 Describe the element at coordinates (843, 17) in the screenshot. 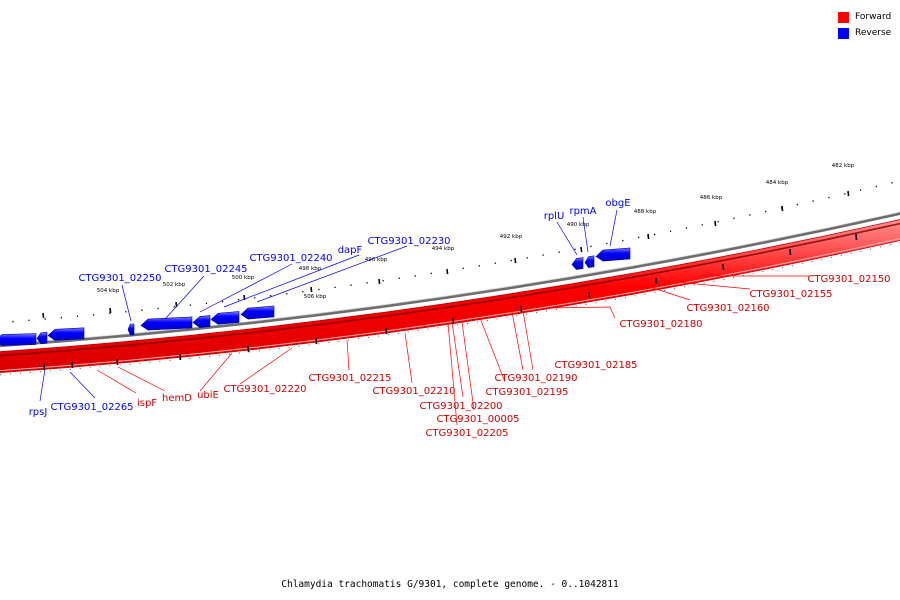

I see `forward-swatch` at that location.